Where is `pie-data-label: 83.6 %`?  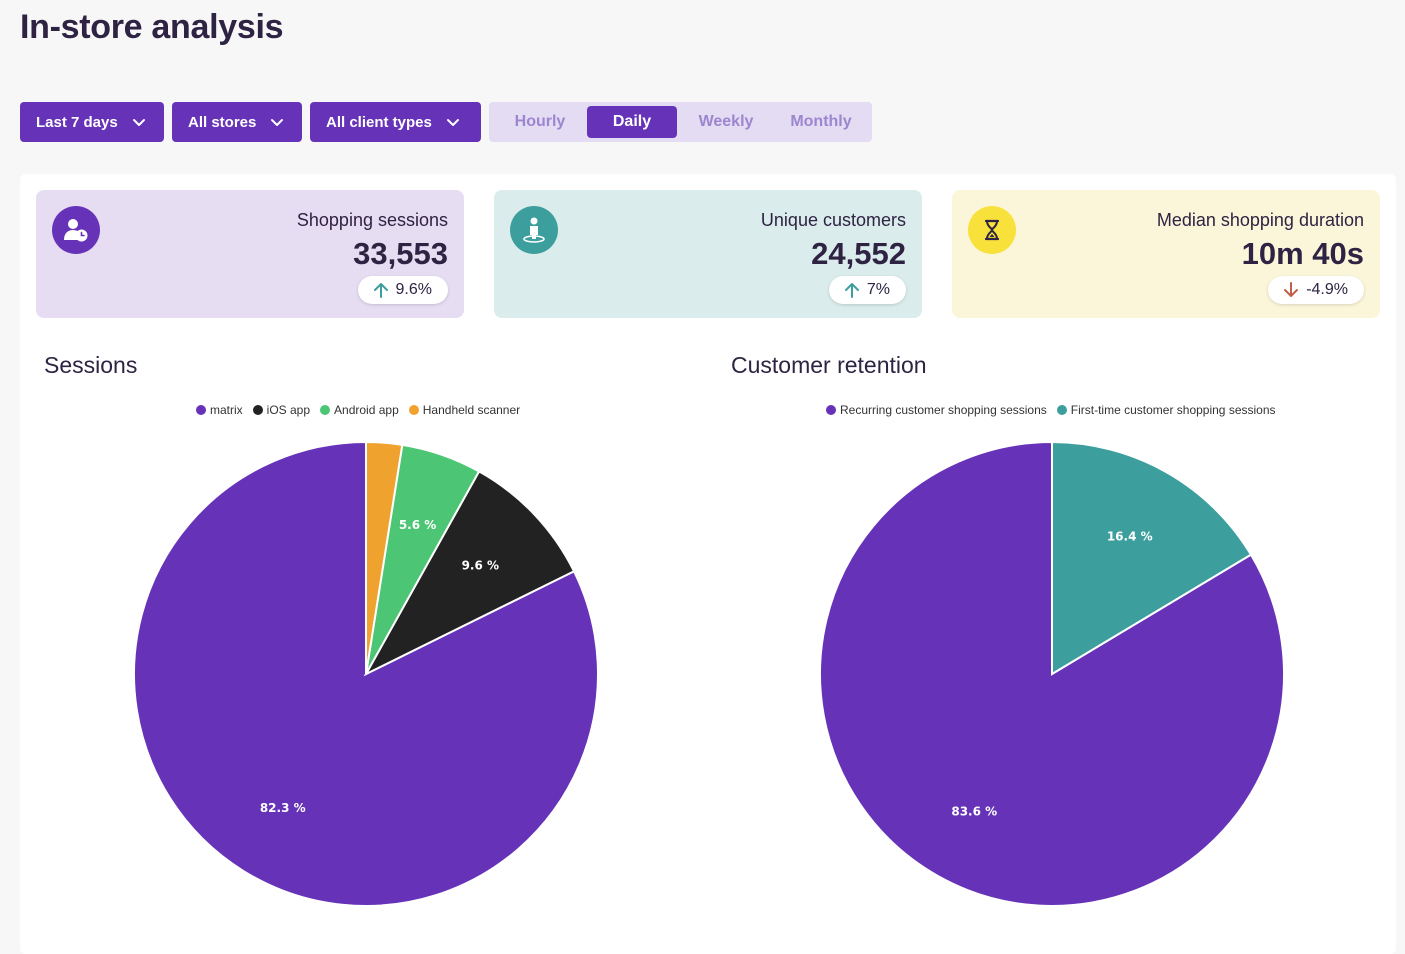 pie-data-label: 83.6 % is located at coordinates (974, 811).